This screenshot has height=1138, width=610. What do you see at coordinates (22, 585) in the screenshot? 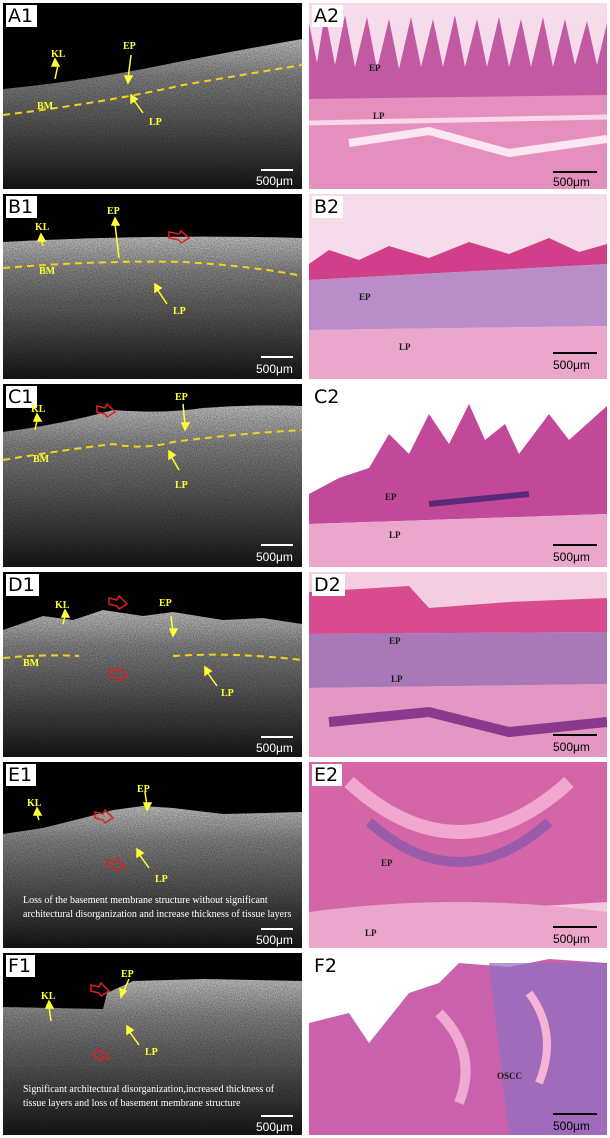
I see `panel-label: D1` at bounding box center [22, 585].